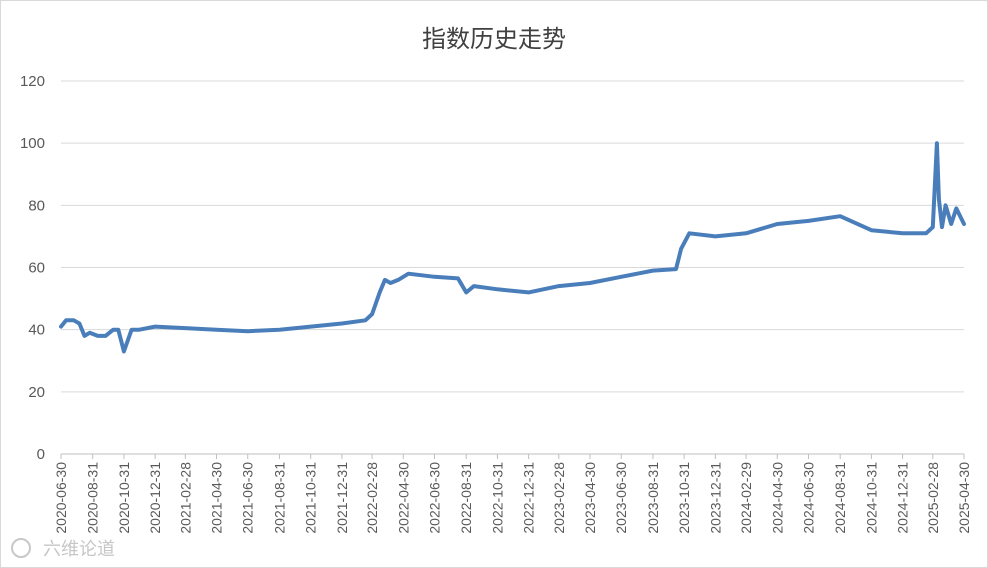 This screenshot has height=568, width=988. Describe the element at coordinates (715, 498) in the screenshot. I see `x-tick-label: 2023-12-31` at that location.